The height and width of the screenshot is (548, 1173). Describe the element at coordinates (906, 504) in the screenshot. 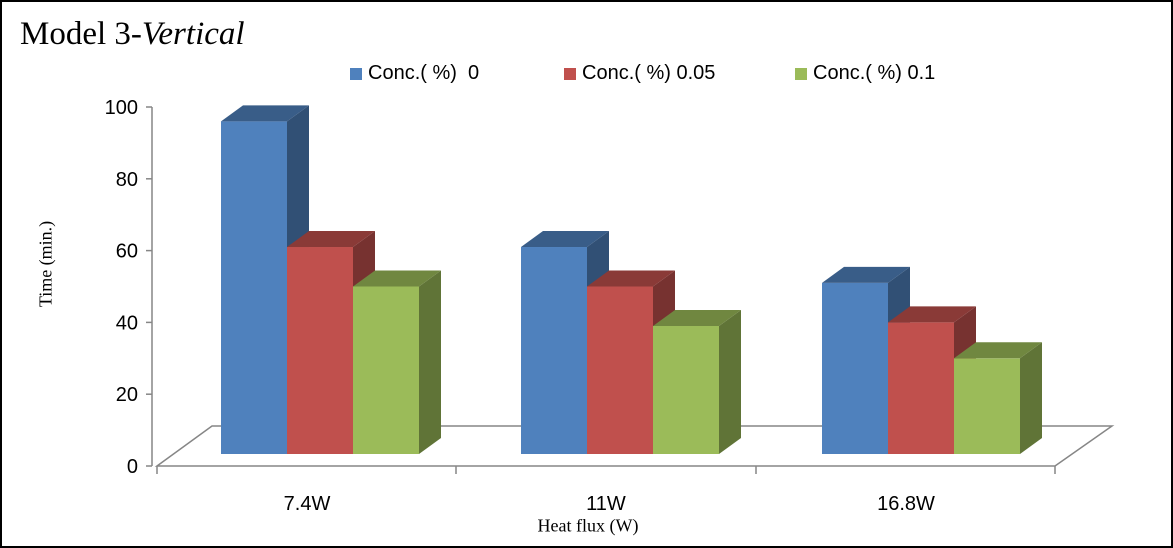

I see `x-tick-label: 16.8W` at that location.